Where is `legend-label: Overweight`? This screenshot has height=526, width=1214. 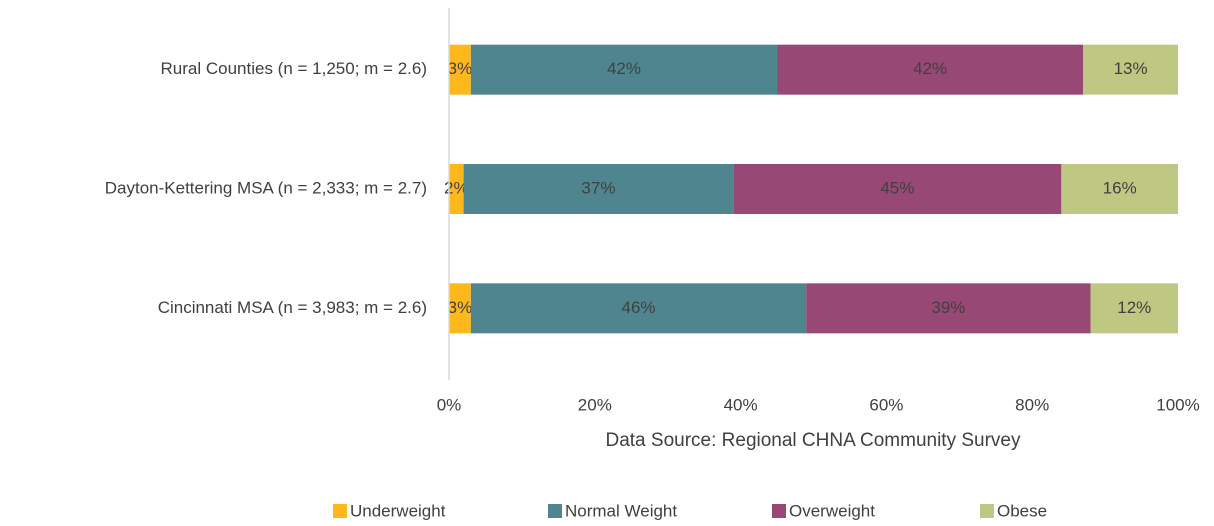 legend-label: Overweight is located at coordinates (832, 510).